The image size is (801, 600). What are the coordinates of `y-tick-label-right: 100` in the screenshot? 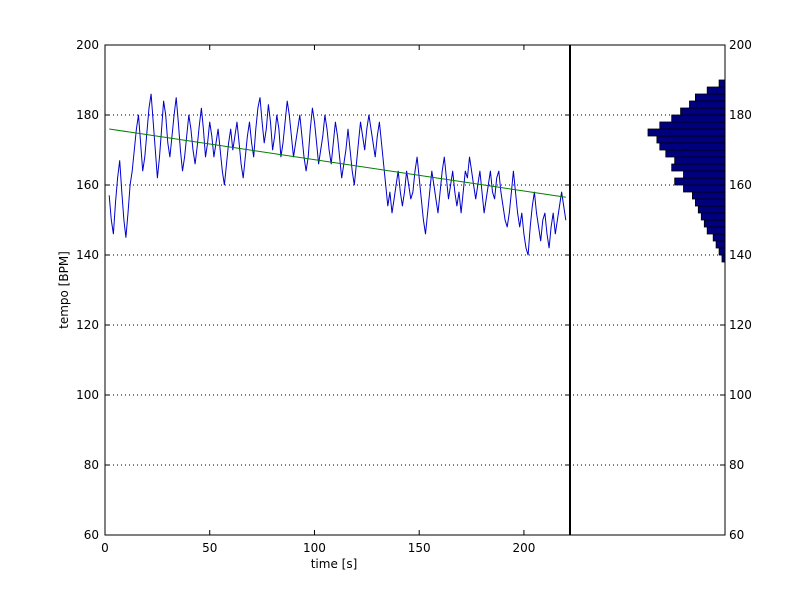 It's located at (740, 395).